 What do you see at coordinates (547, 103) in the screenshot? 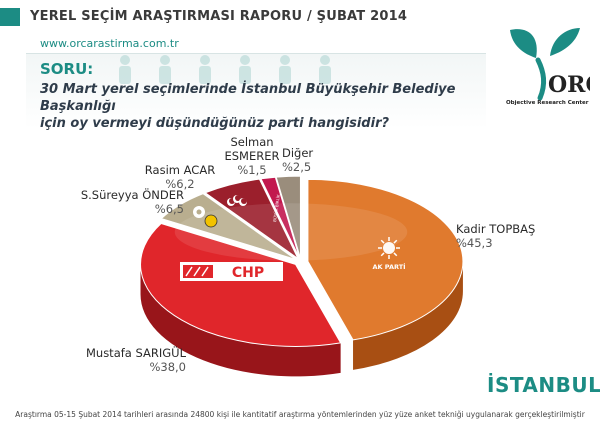
I see `logo-caption: Objective Research Center` at bounding box center [547, 103].